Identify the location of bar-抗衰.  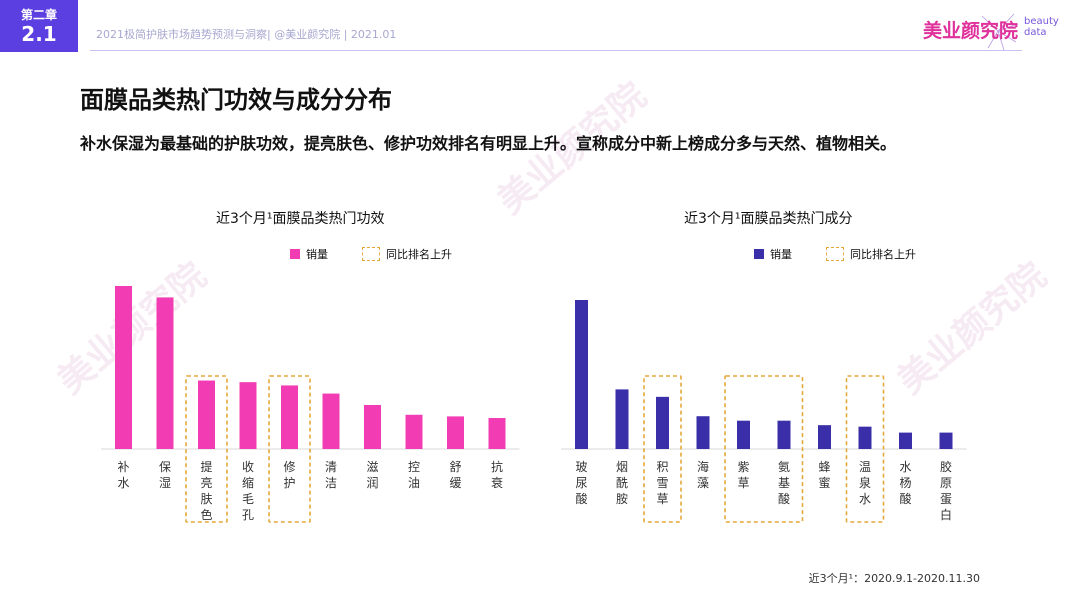
(497, 433).